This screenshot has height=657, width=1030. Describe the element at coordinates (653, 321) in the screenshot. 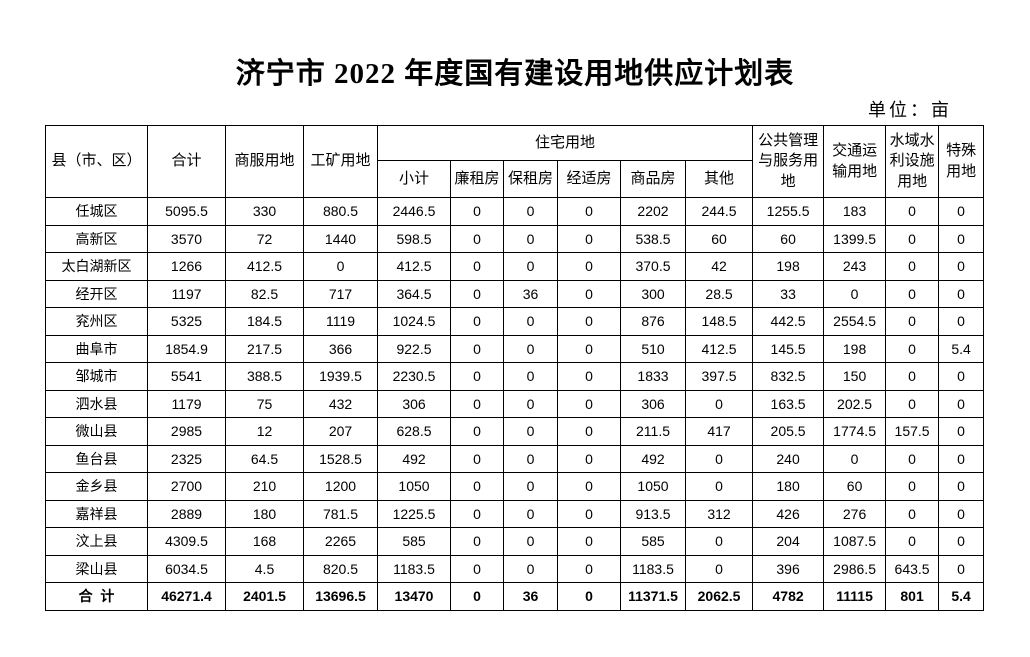

I see `cell: 876` at that location.